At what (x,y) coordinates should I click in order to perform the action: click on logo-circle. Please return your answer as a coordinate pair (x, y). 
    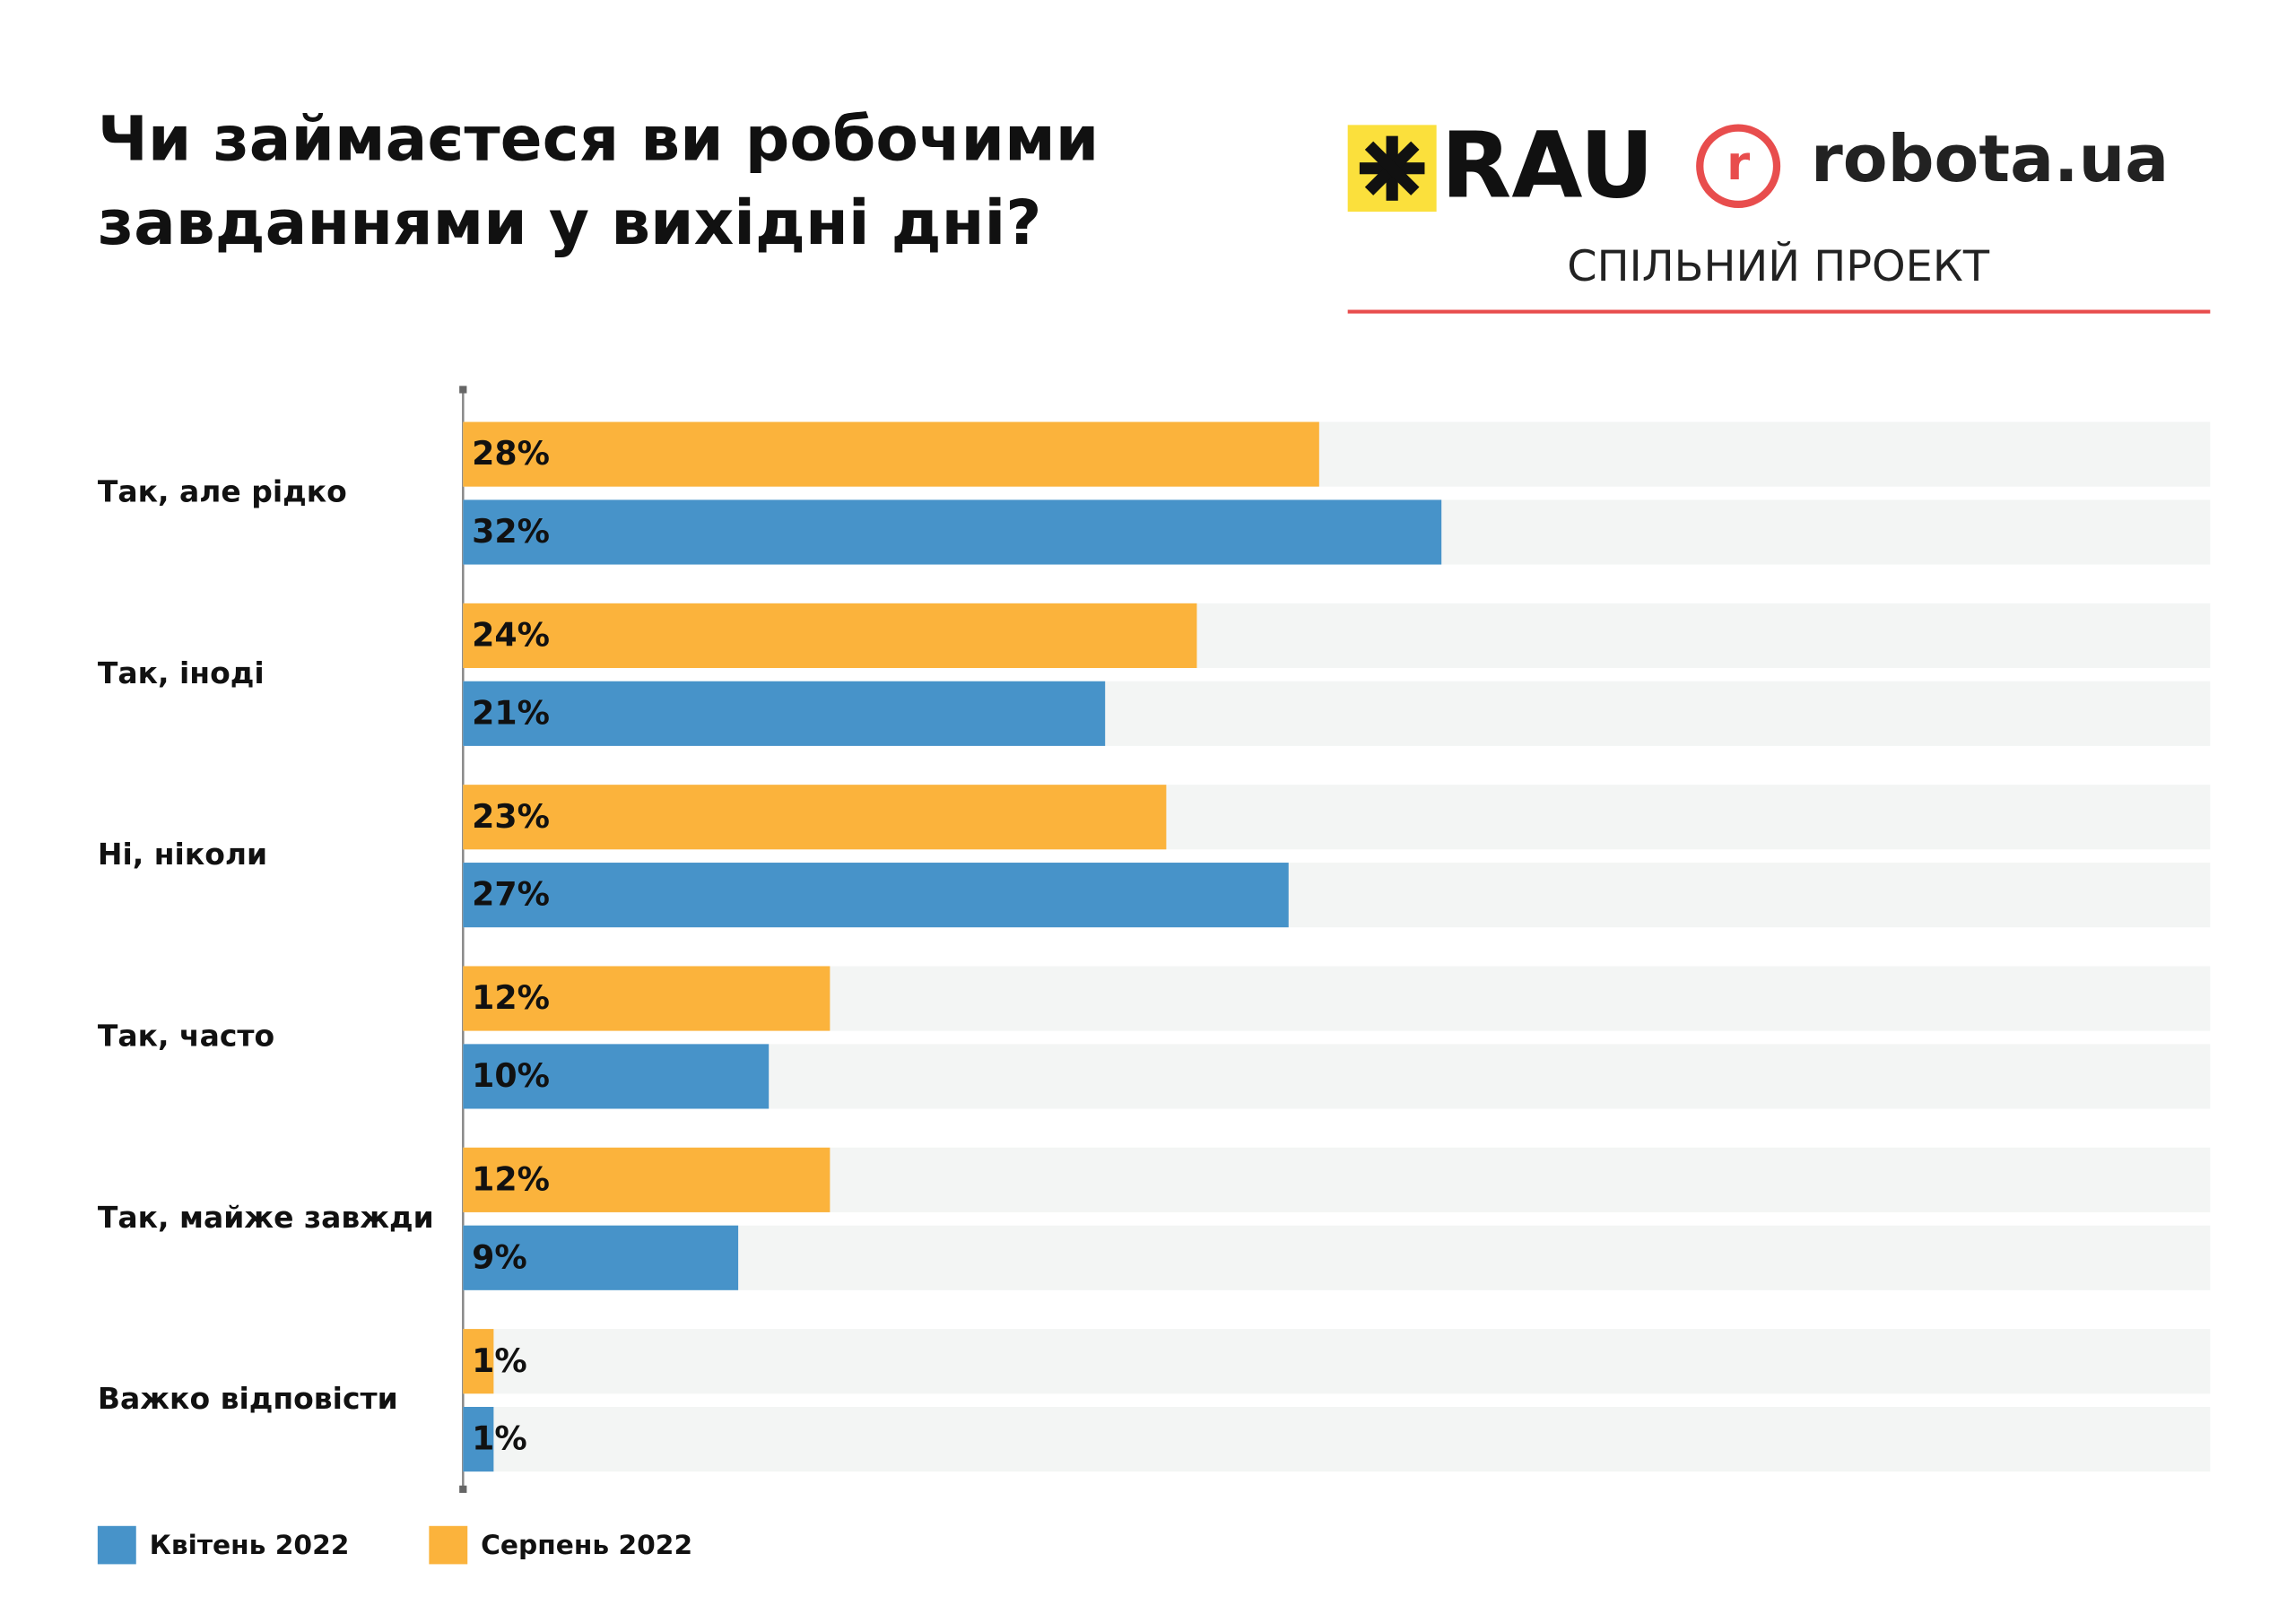
    Looking at the image, I should click on (1738, 166).